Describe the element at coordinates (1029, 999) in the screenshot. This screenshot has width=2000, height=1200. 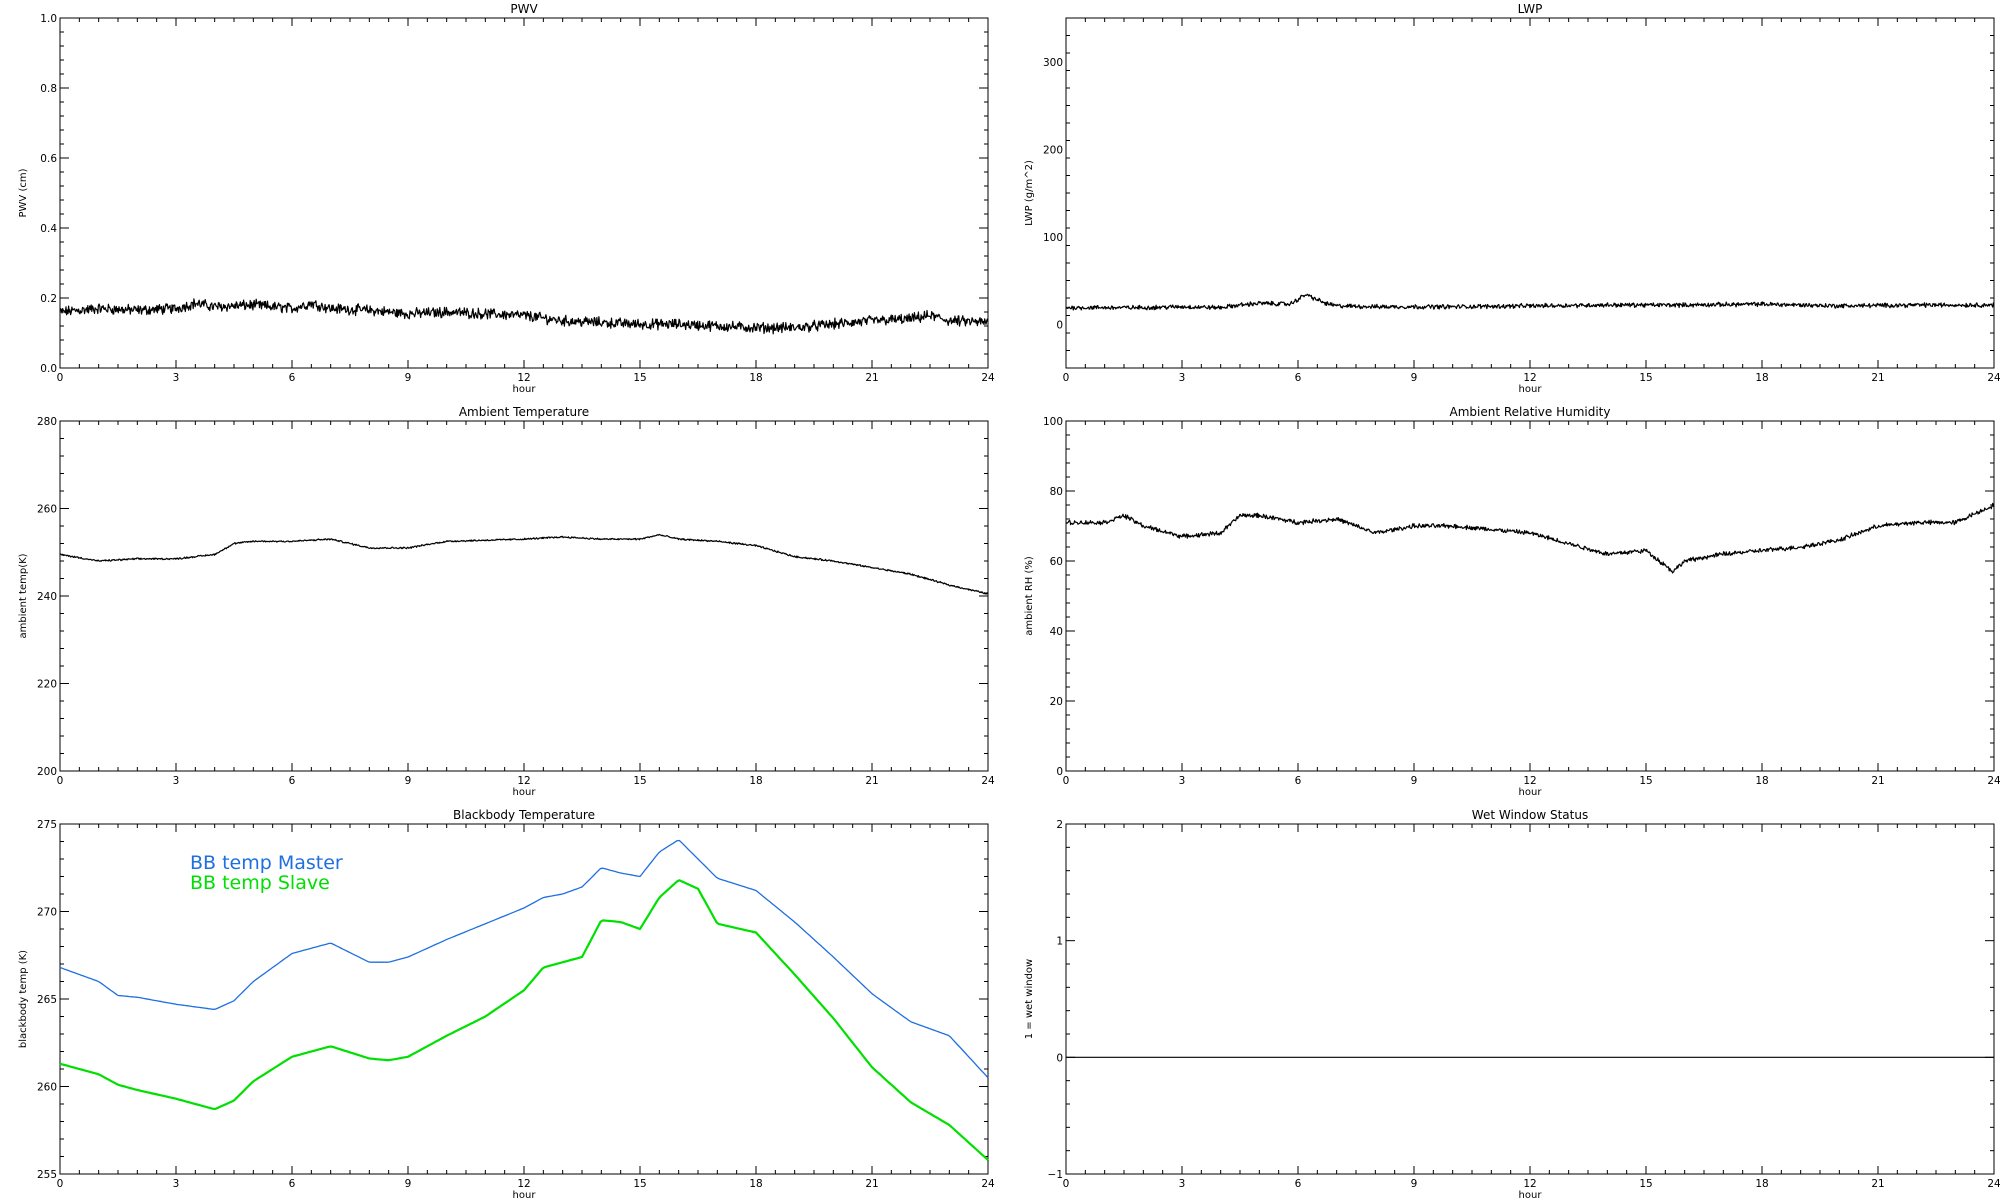
I see `y-axis-label: 1 = wet window` at that location.